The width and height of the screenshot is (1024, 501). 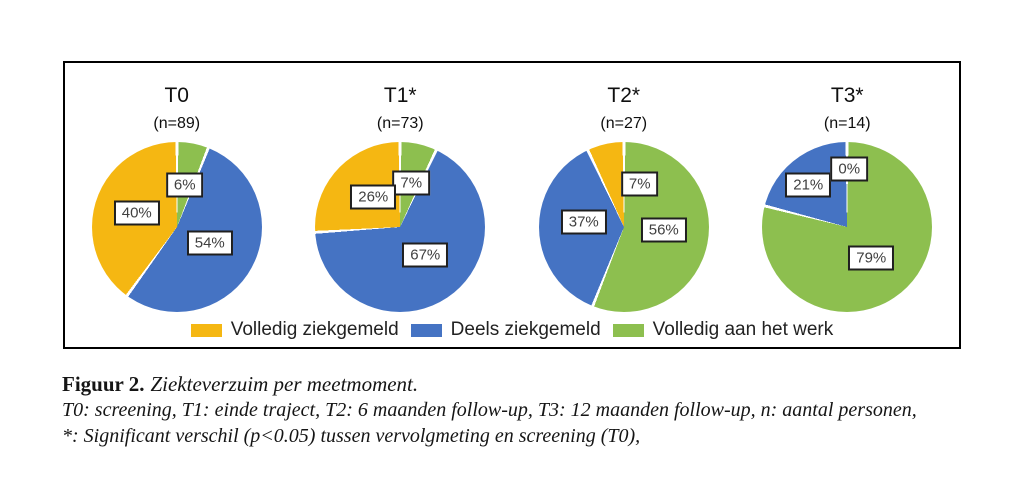 I want to click on pie-sample-size: (n=89), so click(x=177, y=123).